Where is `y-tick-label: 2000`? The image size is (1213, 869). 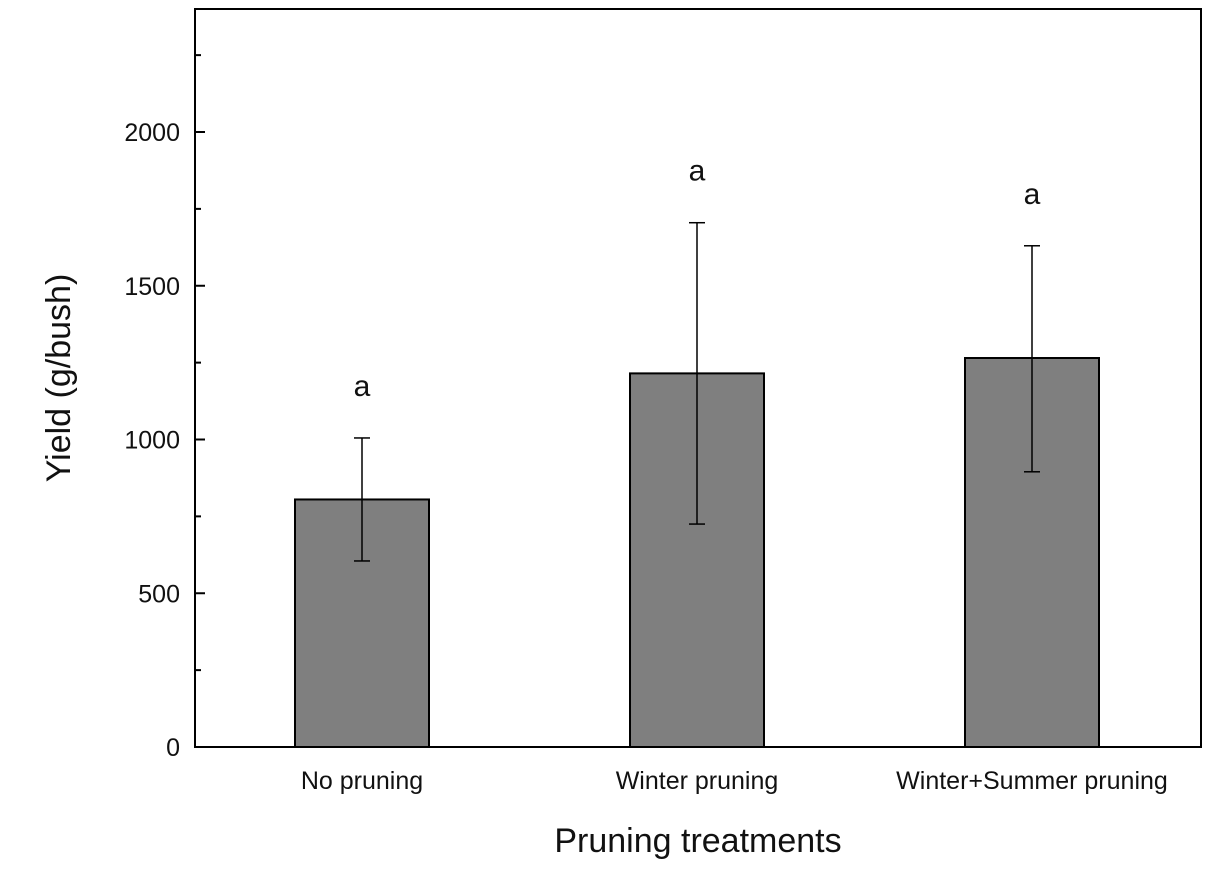 y-tick-label: 2000 is located at coordinates (152, 133).